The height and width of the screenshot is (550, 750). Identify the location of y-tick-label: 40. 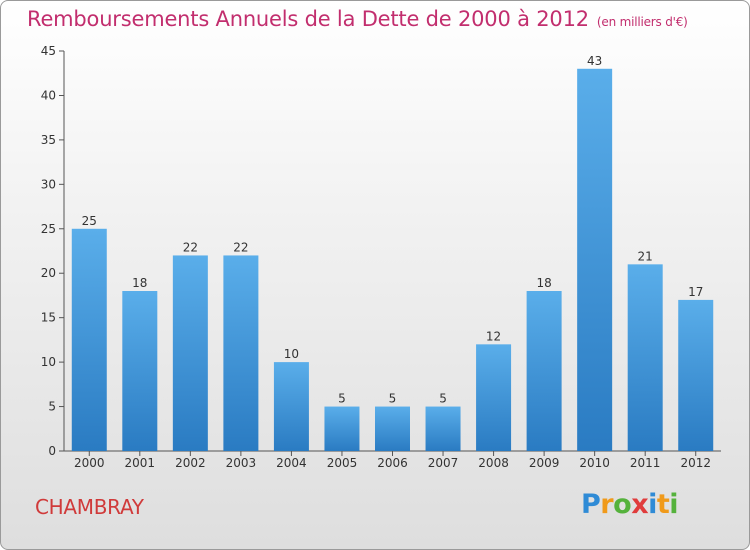
(48, 95).